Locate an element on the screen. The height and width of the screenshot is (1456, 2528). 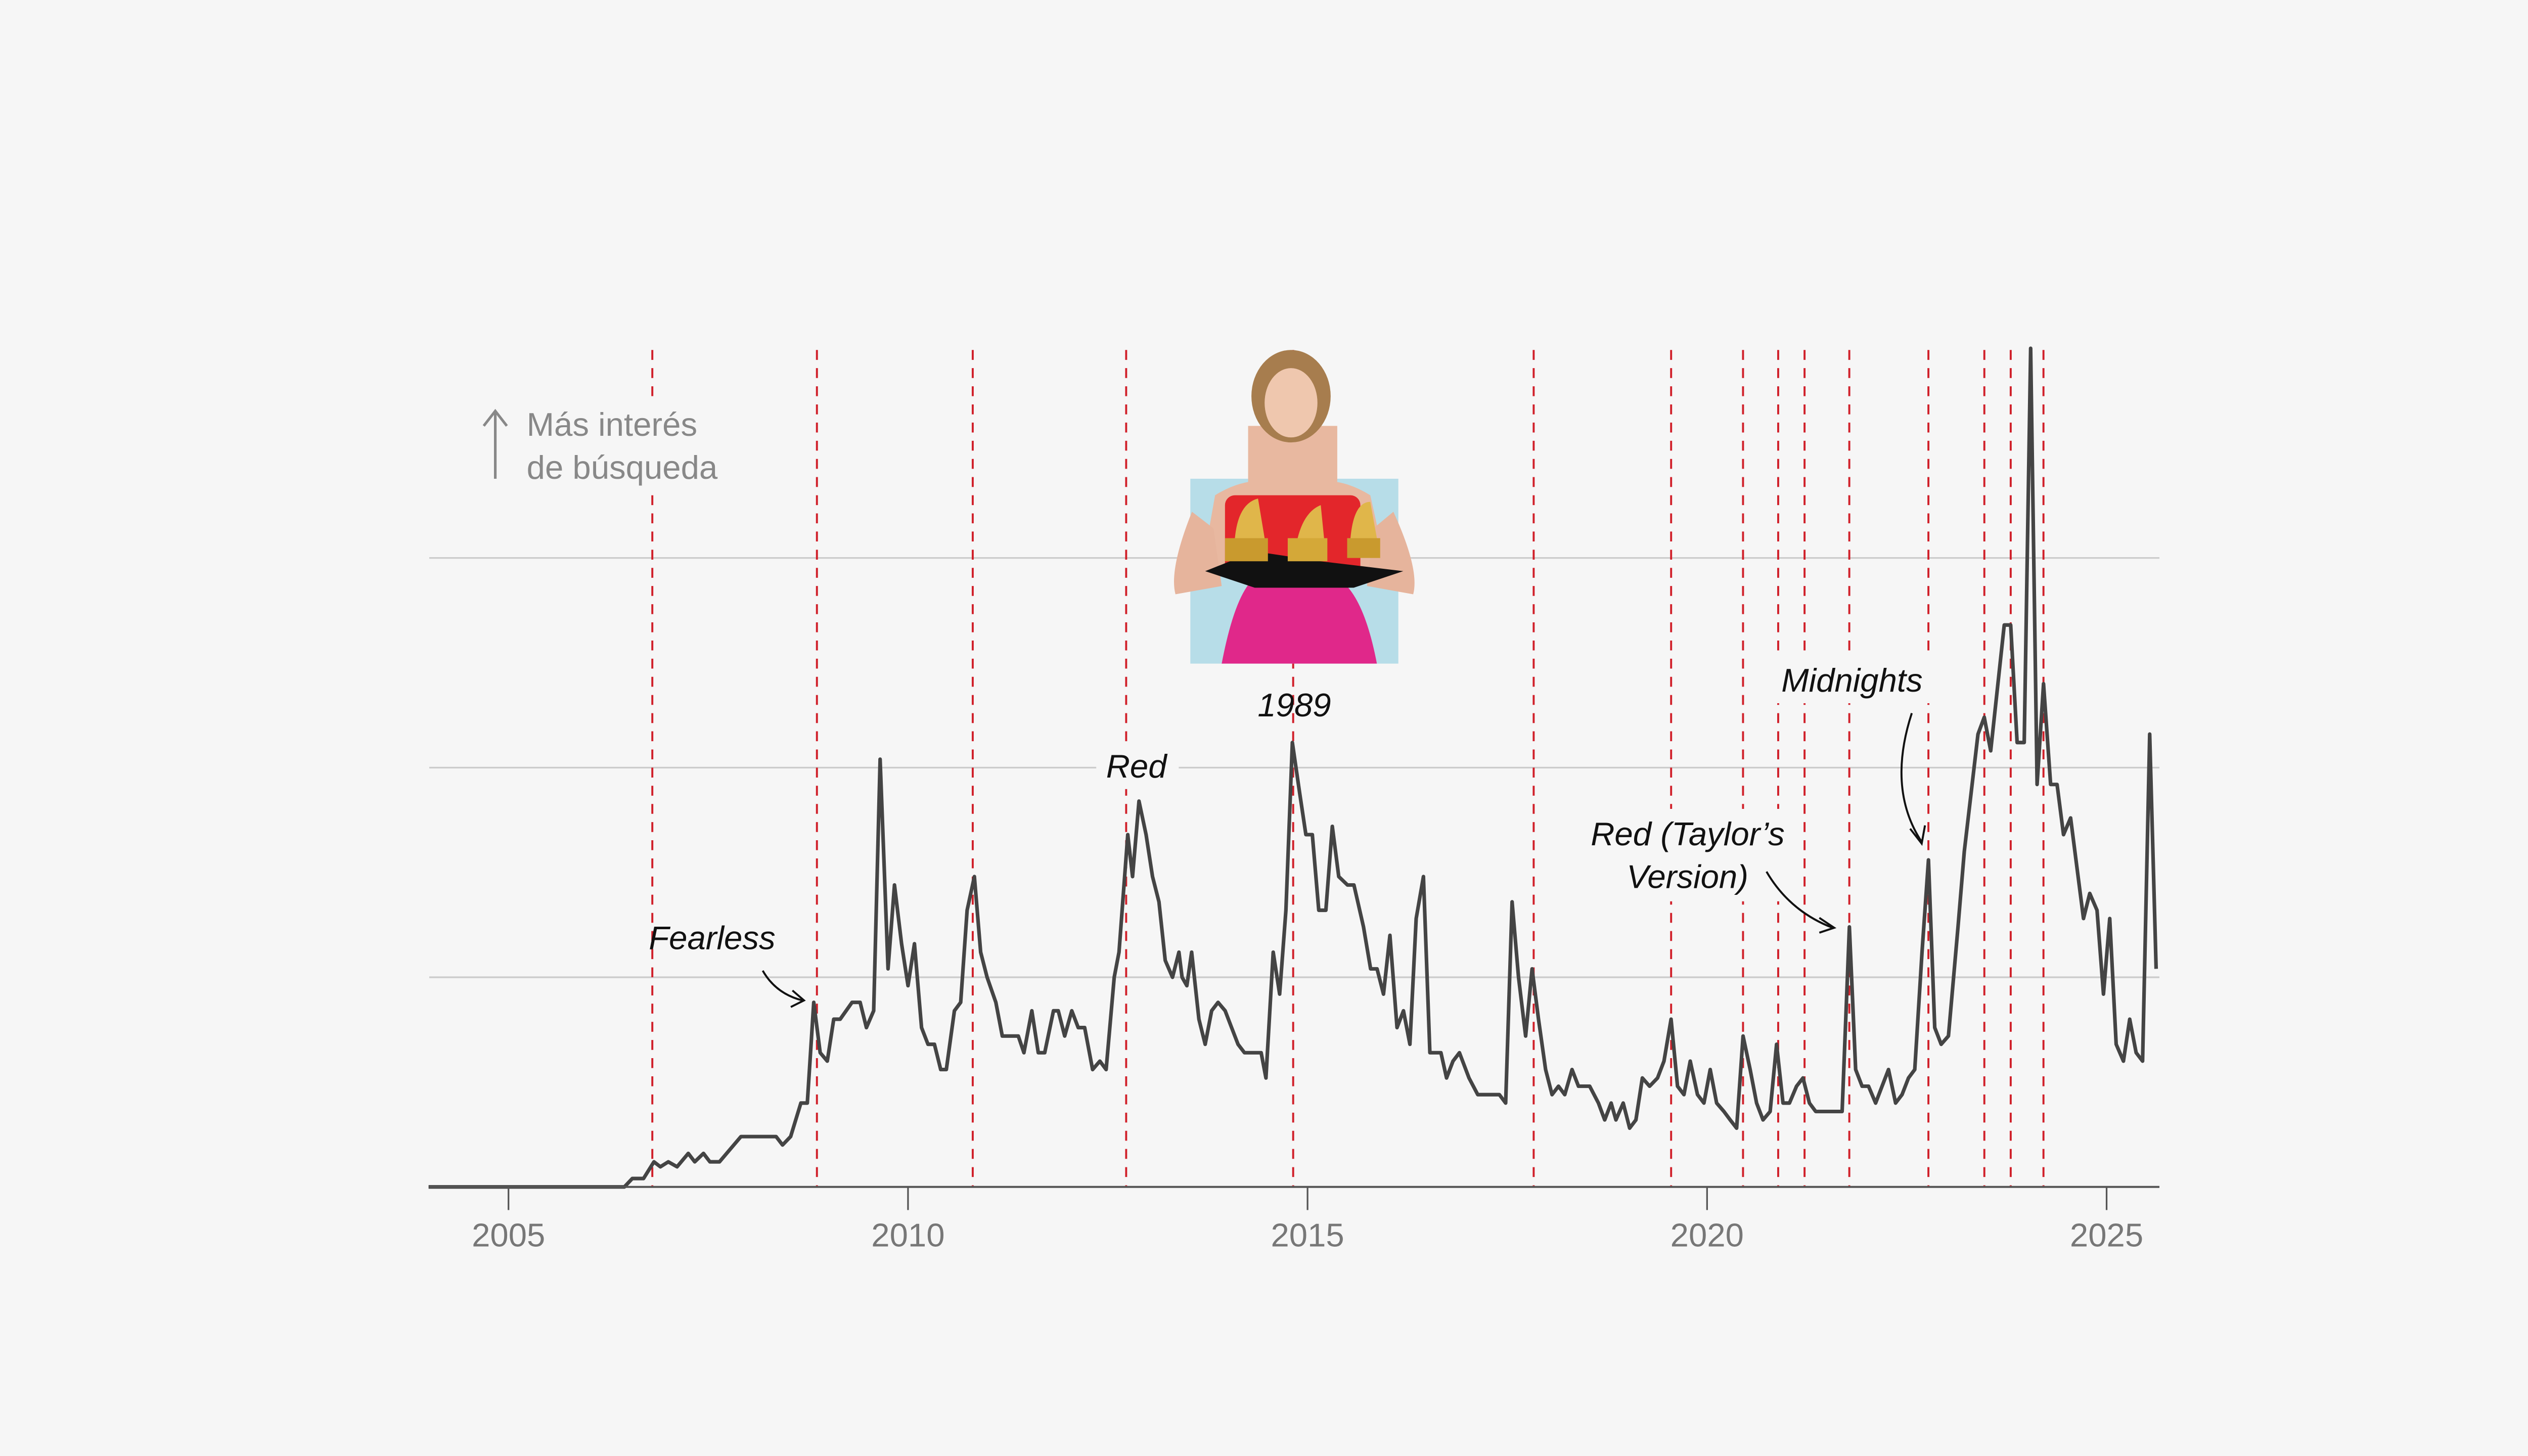
annotation-midnights: Midnights is located at coordinates (1861, 751).